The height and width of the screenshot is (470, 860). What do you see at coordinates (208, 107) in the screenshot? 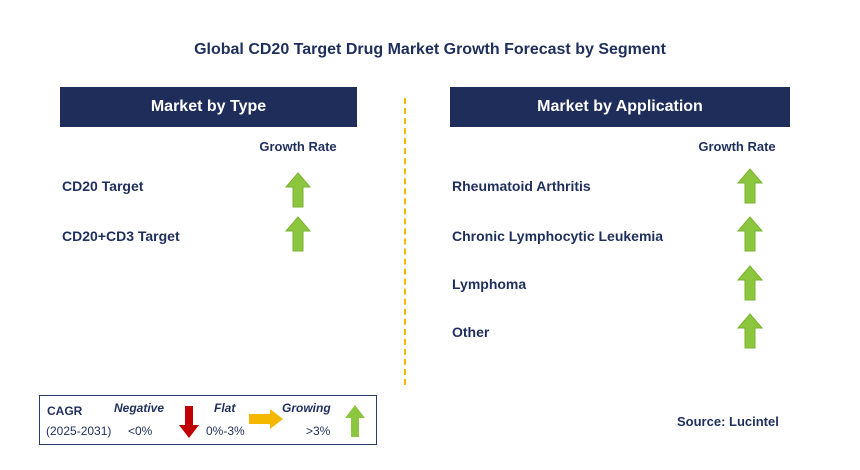
I see `type-panel-header: Market by Type` at bounding box center [208, 107].